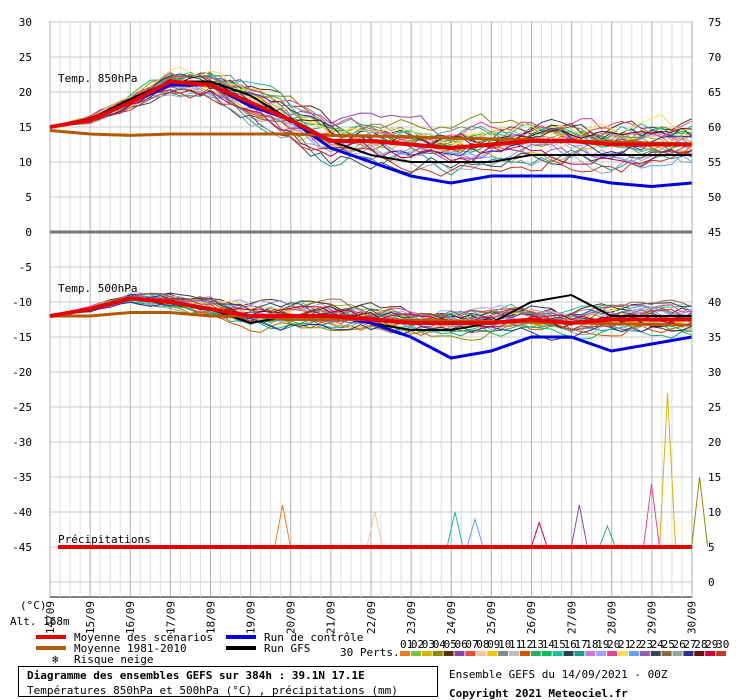 The image size is (740, 700). What do you see at coordinates (450, 644) in the screenshot?
I see `pert-number: 05` at bounding box center [450, 644].